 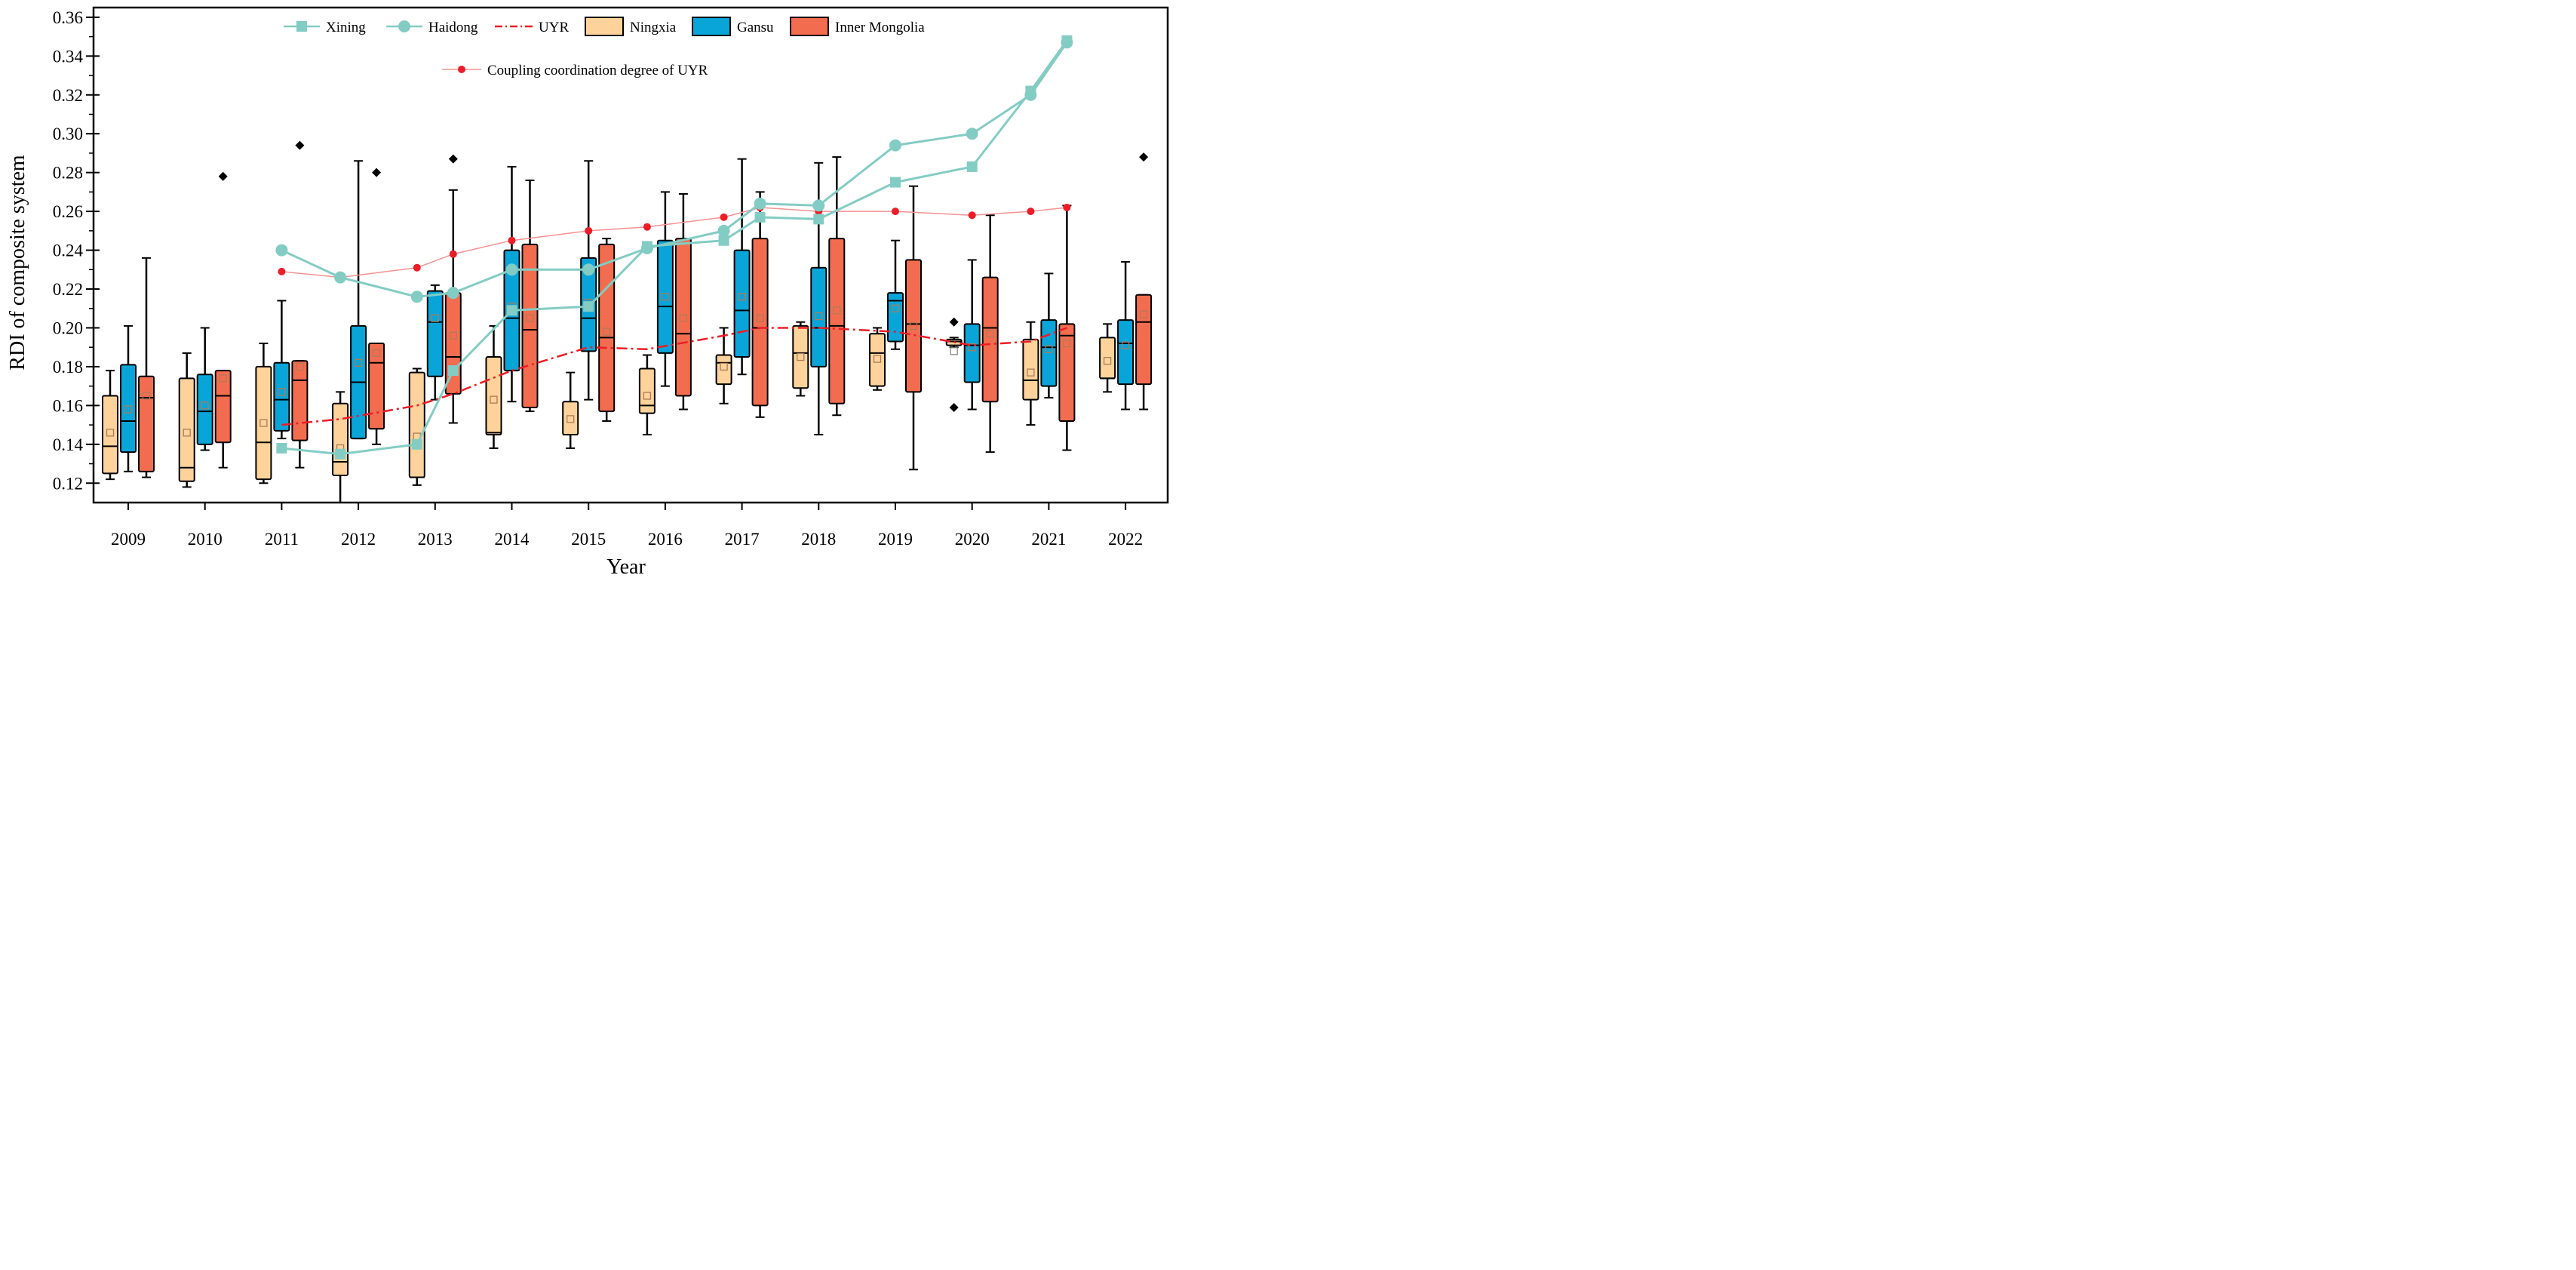 I want to click on legend-item-inner-mongolia: Inner Mongolia, so click(x=857, y=27).